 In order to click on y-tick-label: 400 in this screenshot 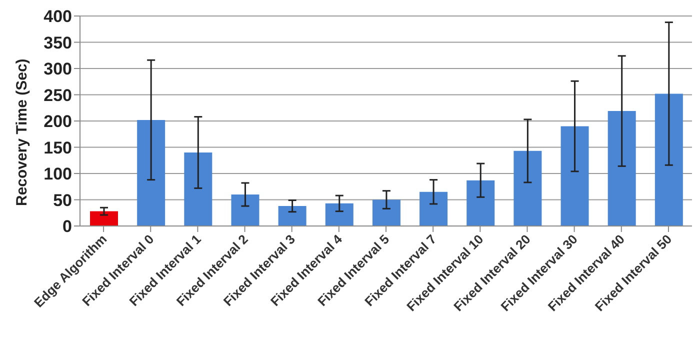, I will do `click(58, 16)`.